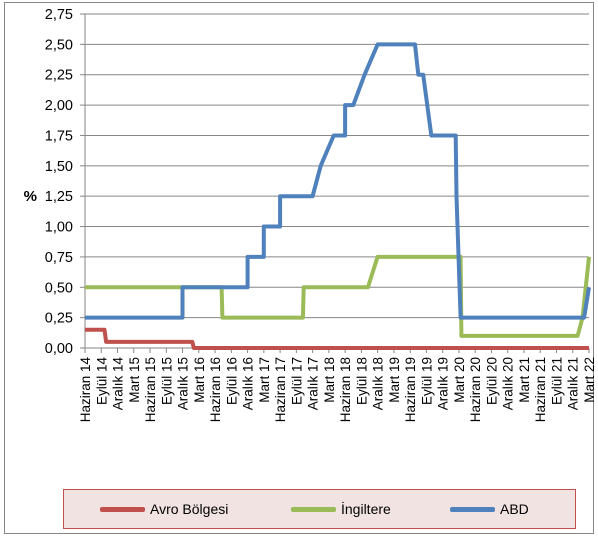 The height and width of the screenshot is (538, 598). I want to click on x-tick-label: Aralık 19, so click(443, 383).